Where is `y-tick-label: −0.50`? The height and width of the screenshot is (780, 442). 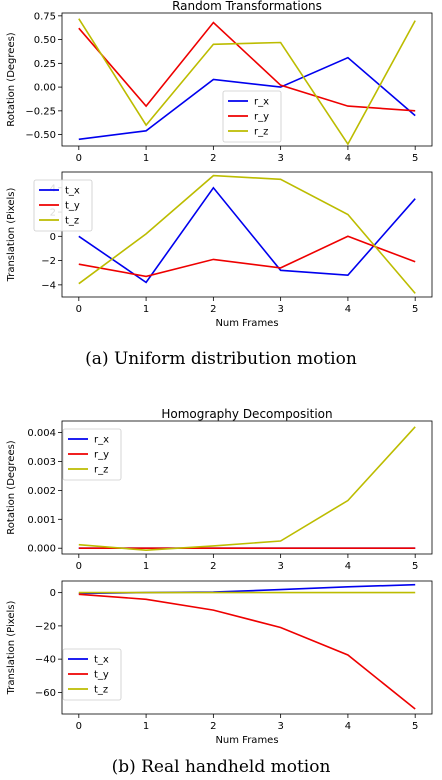 y-tick-label: −0.50 is located at coordinates (40, 135).